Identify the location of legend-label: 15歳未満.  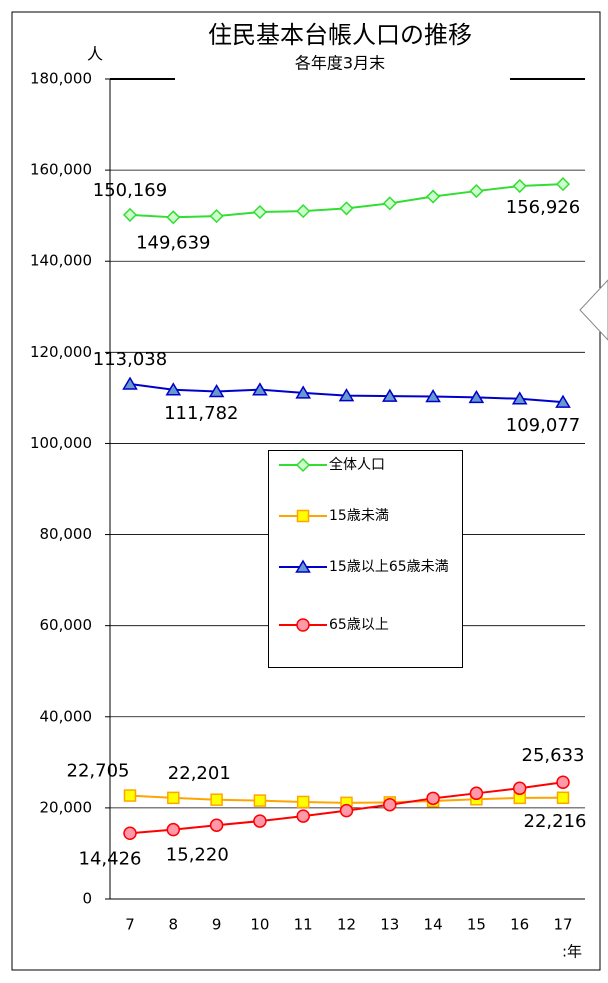
(359, 516).